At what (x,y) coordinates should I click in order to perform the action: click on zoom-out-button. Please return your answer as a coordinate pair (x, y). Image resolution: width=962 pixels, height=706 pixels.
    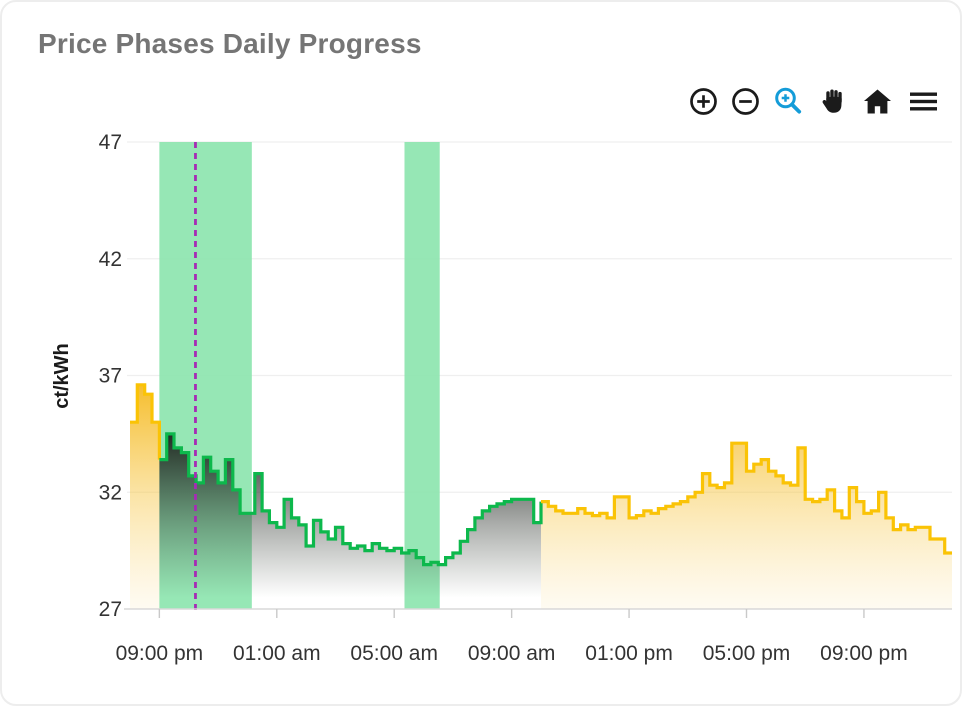
    Looking at the image, I should click on (745, 101).